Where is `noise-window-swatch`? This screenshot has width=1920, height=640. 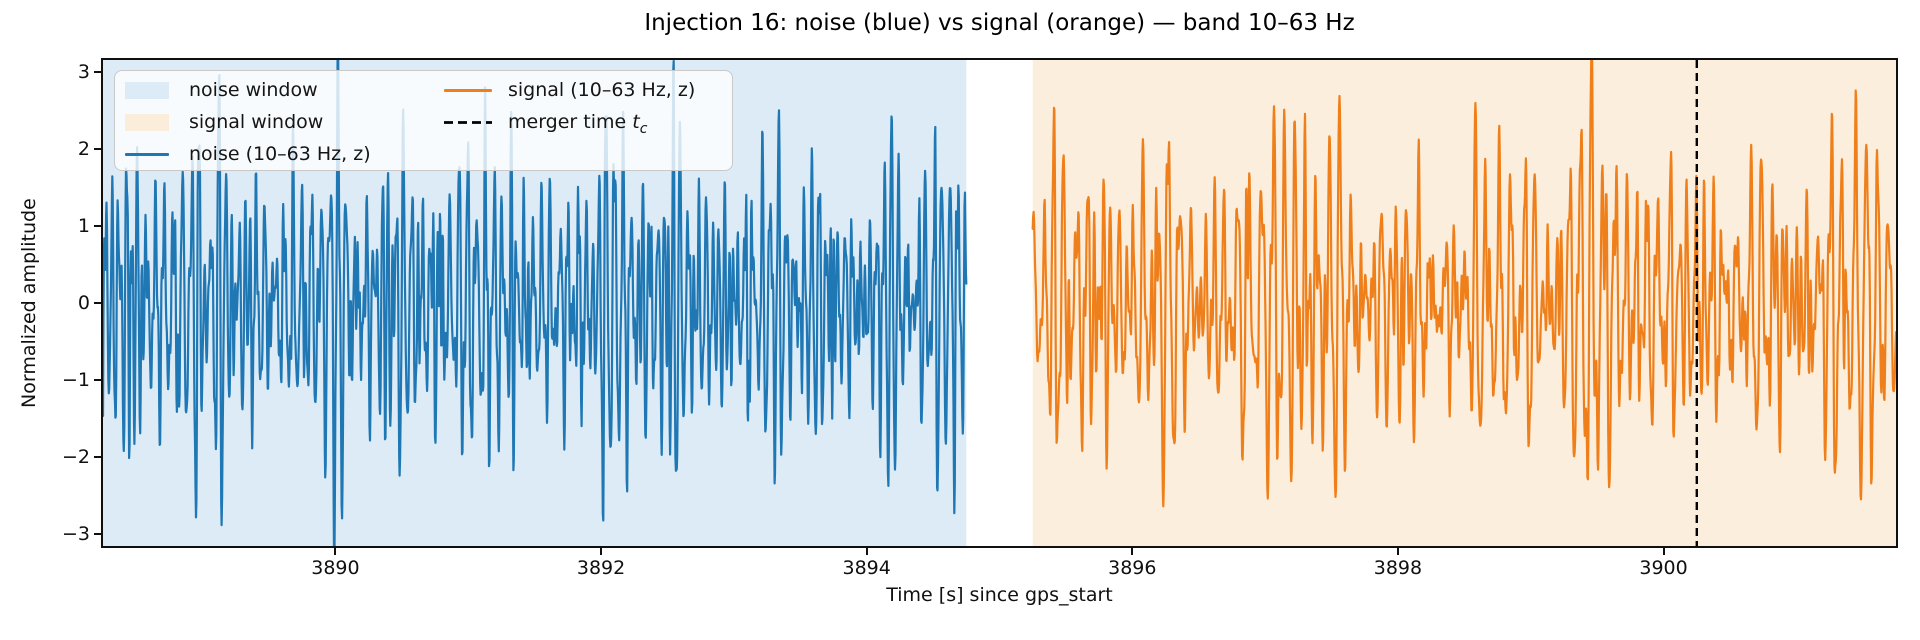
noise-window-swatch is located at coordinates (147, 90).